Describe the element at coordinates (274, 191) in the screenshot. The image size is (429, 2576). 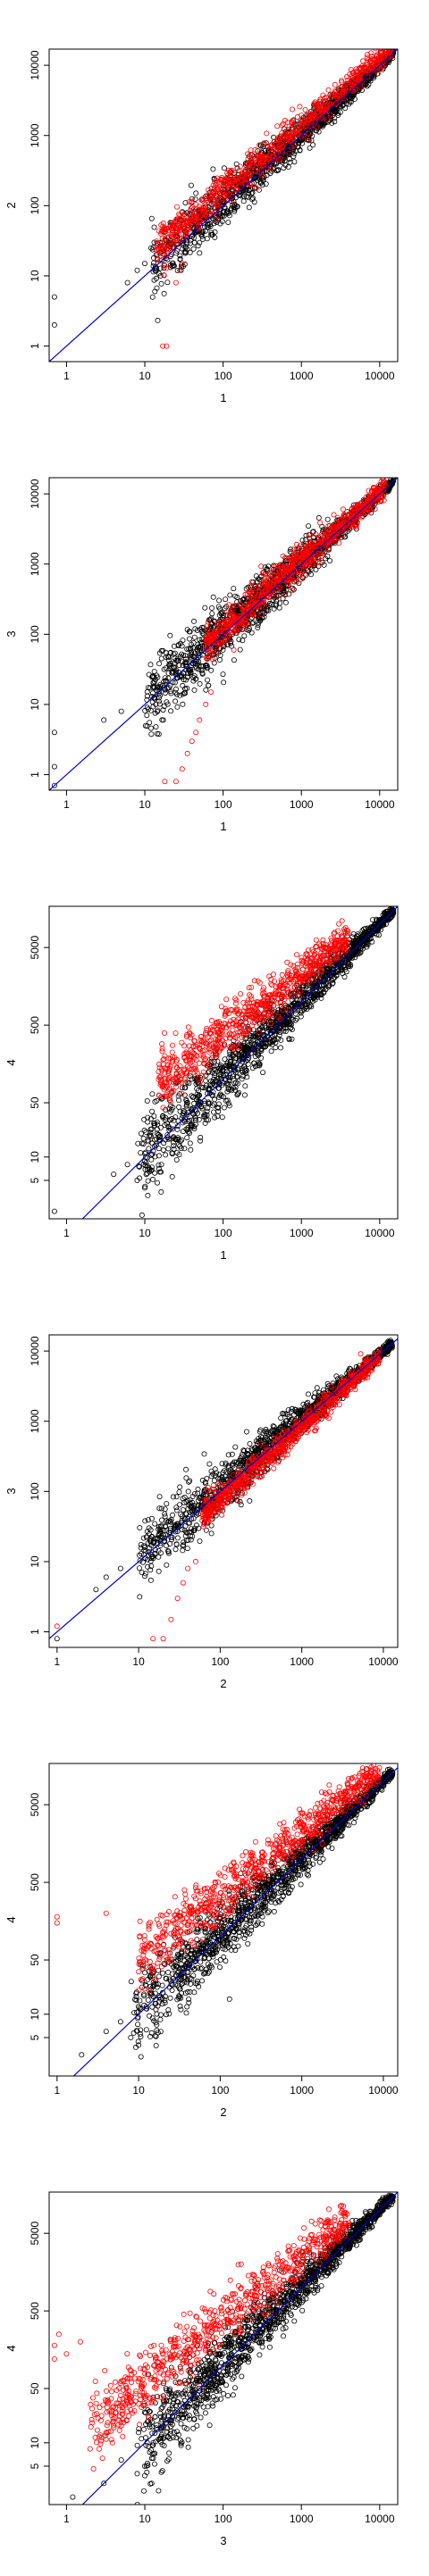
I see `series-red-points` at that location.